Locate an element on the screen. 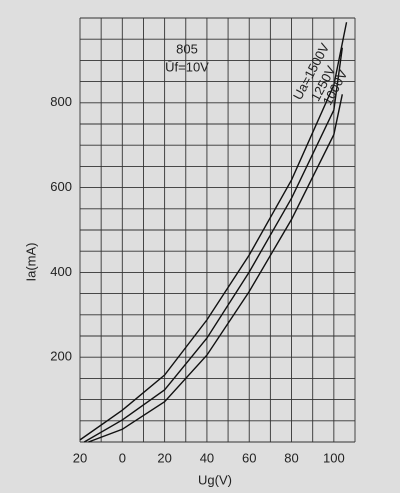 The image size is (400, 493). x-tick-label: 100 is located at coordinates (334, 457).